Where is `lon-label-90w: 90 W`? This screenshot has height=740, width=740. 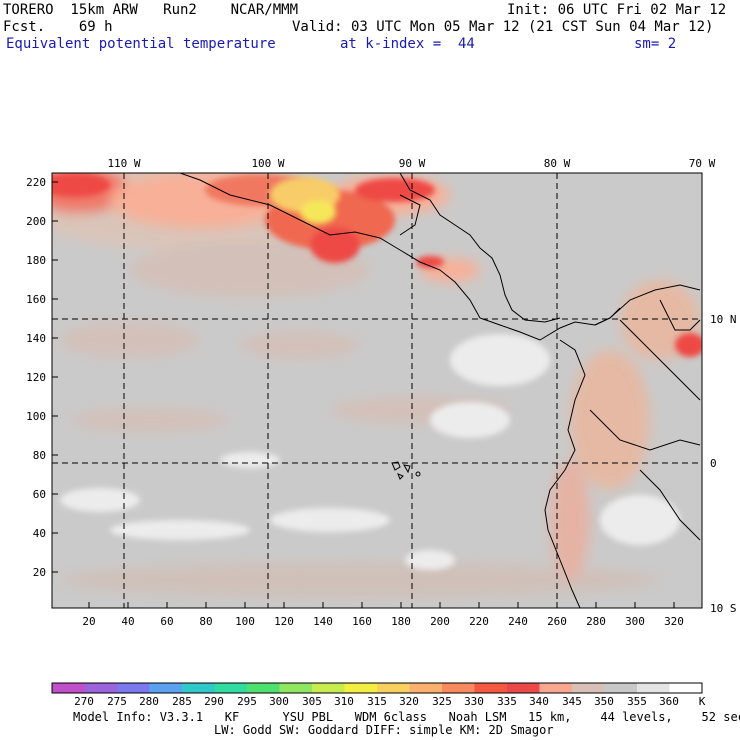 lon-label-90w: 90 W is located at coordinates (412, 163).